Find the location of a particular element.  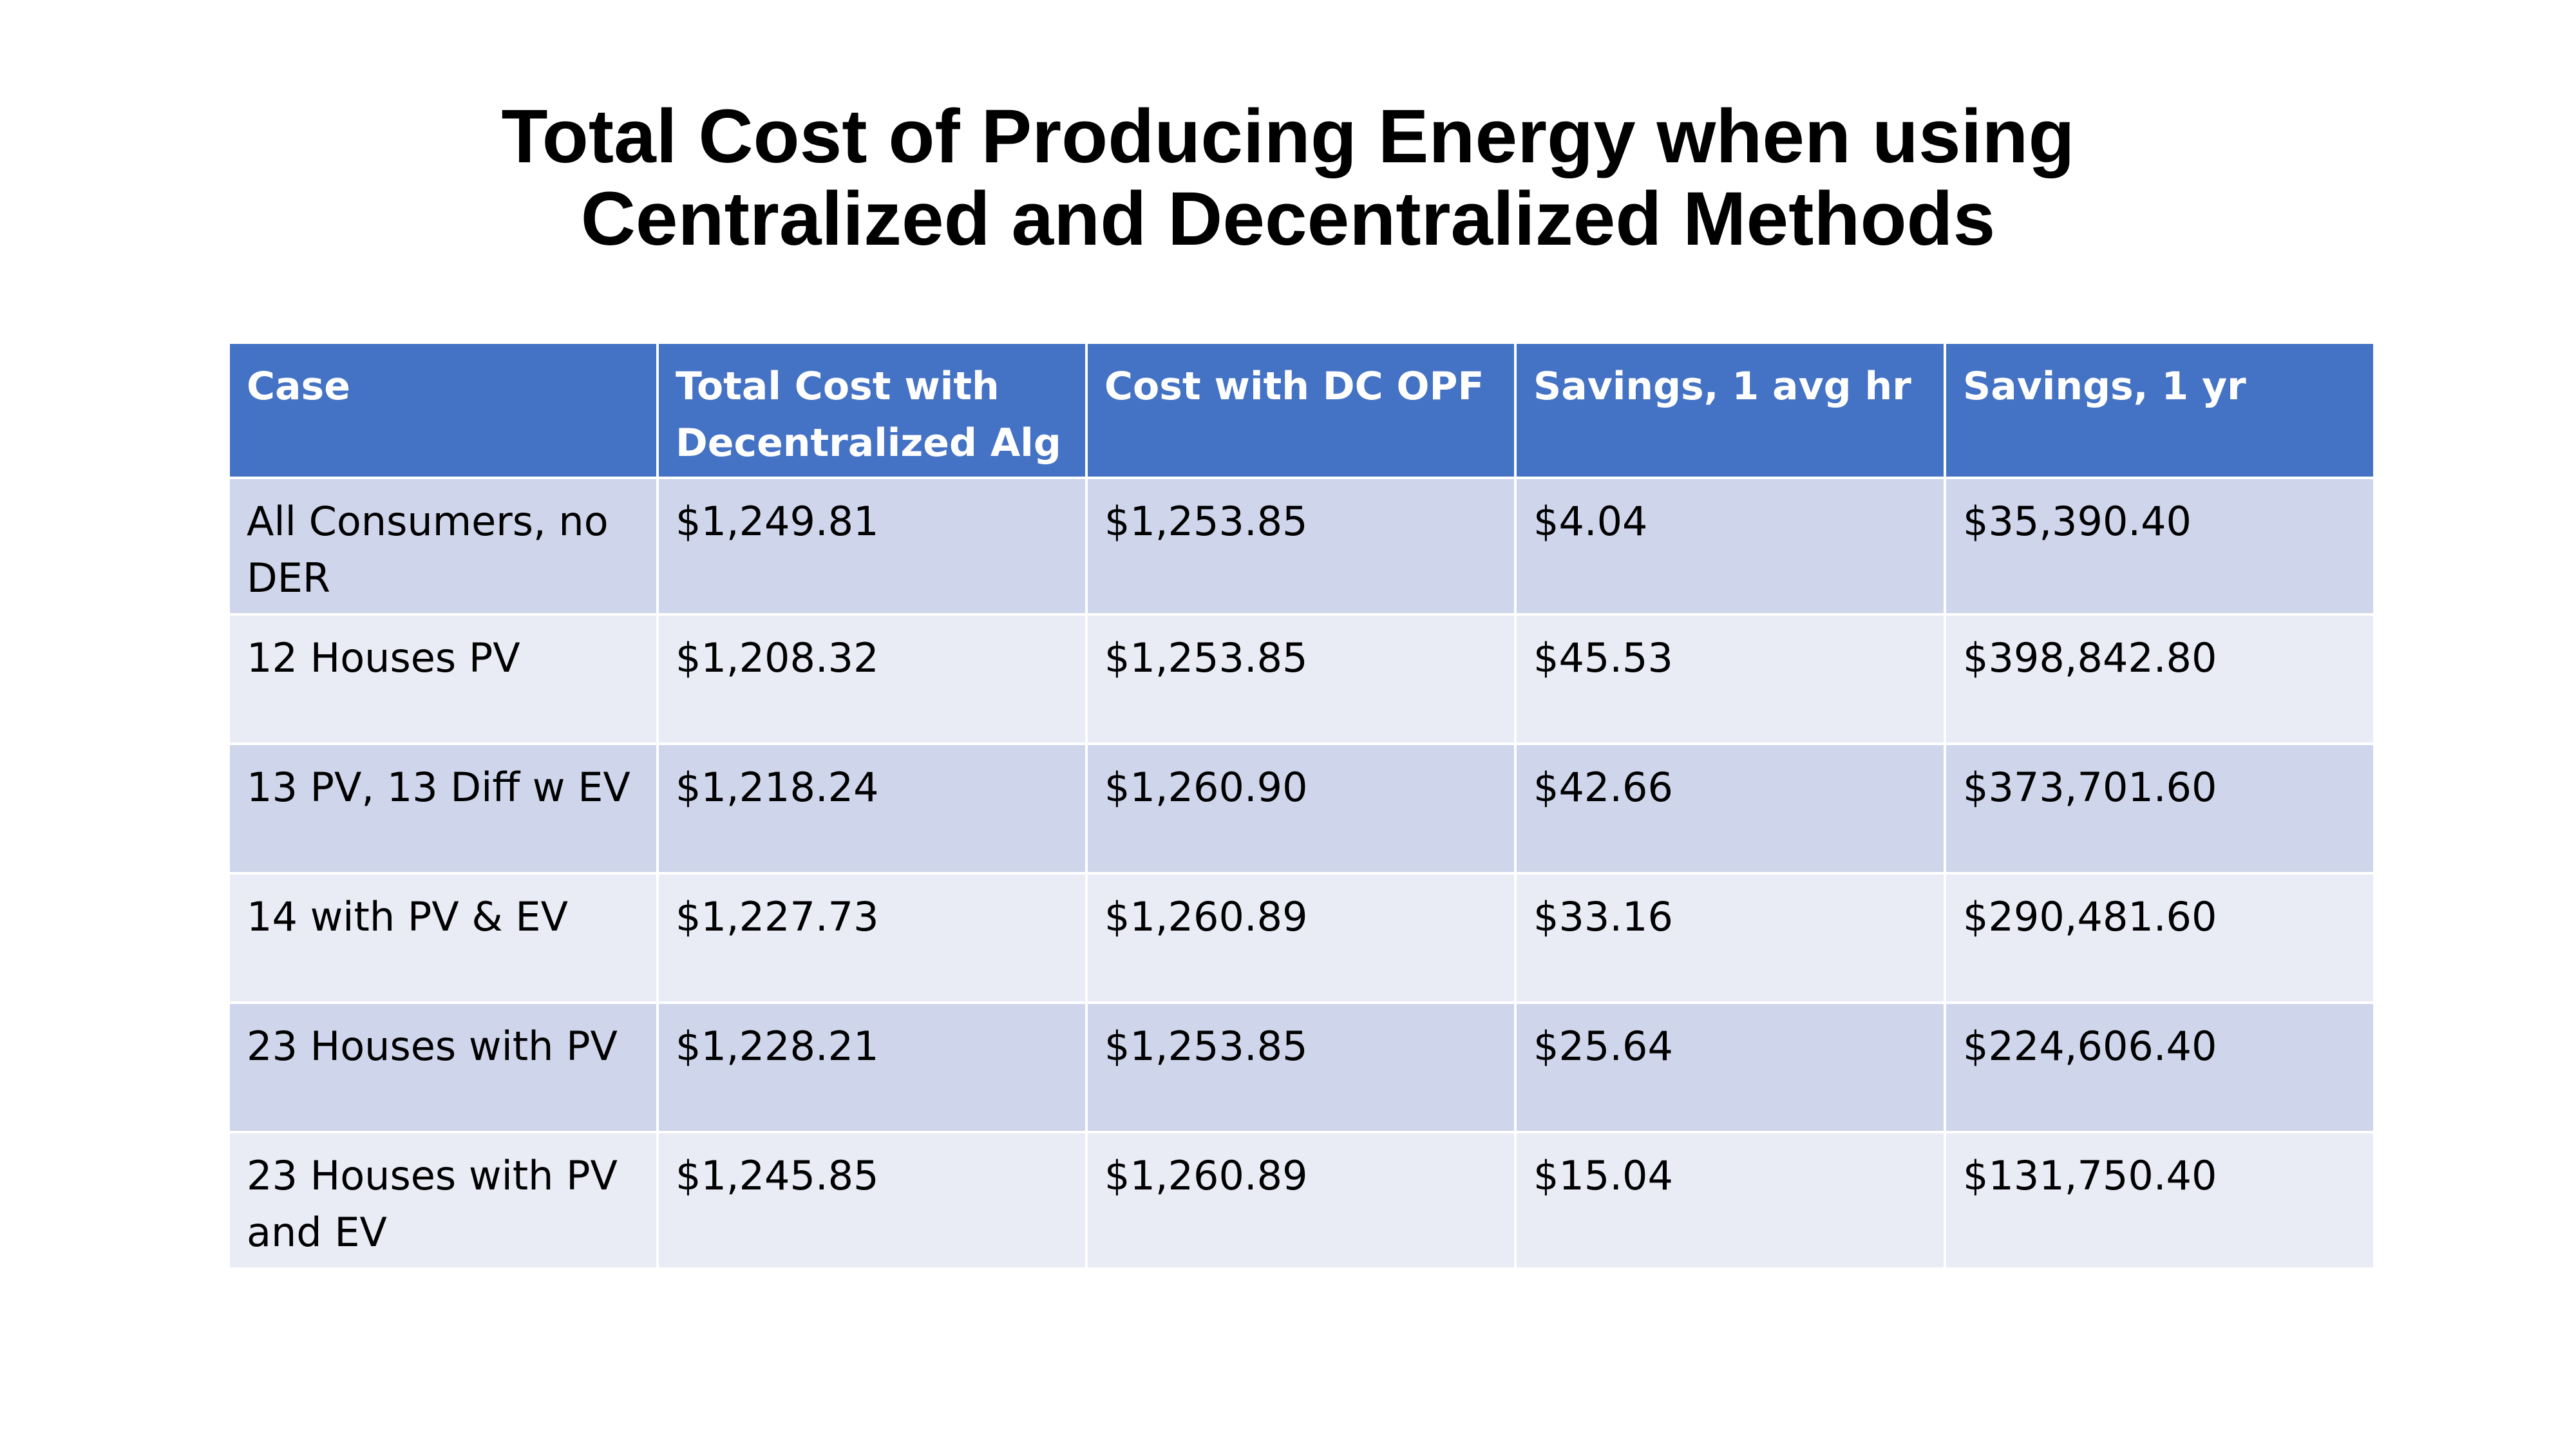

header-case: Case is located at coordinates (443, 410).